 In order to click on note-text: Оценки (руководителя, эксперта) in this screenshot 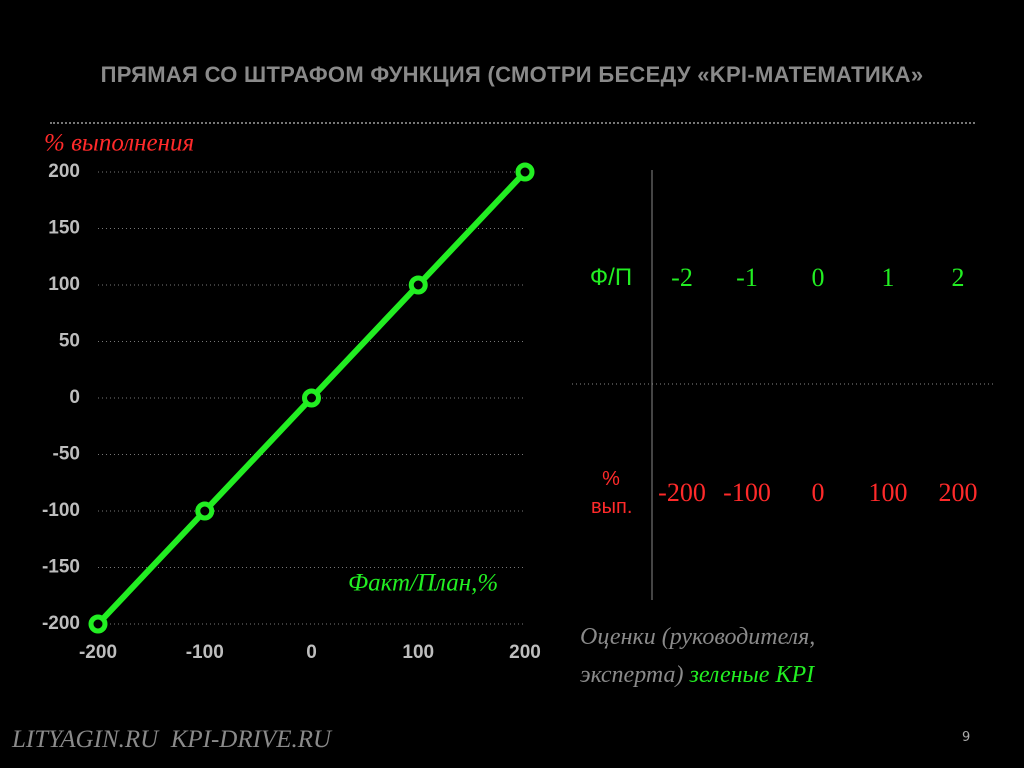, I will do `click(698, 656)`.